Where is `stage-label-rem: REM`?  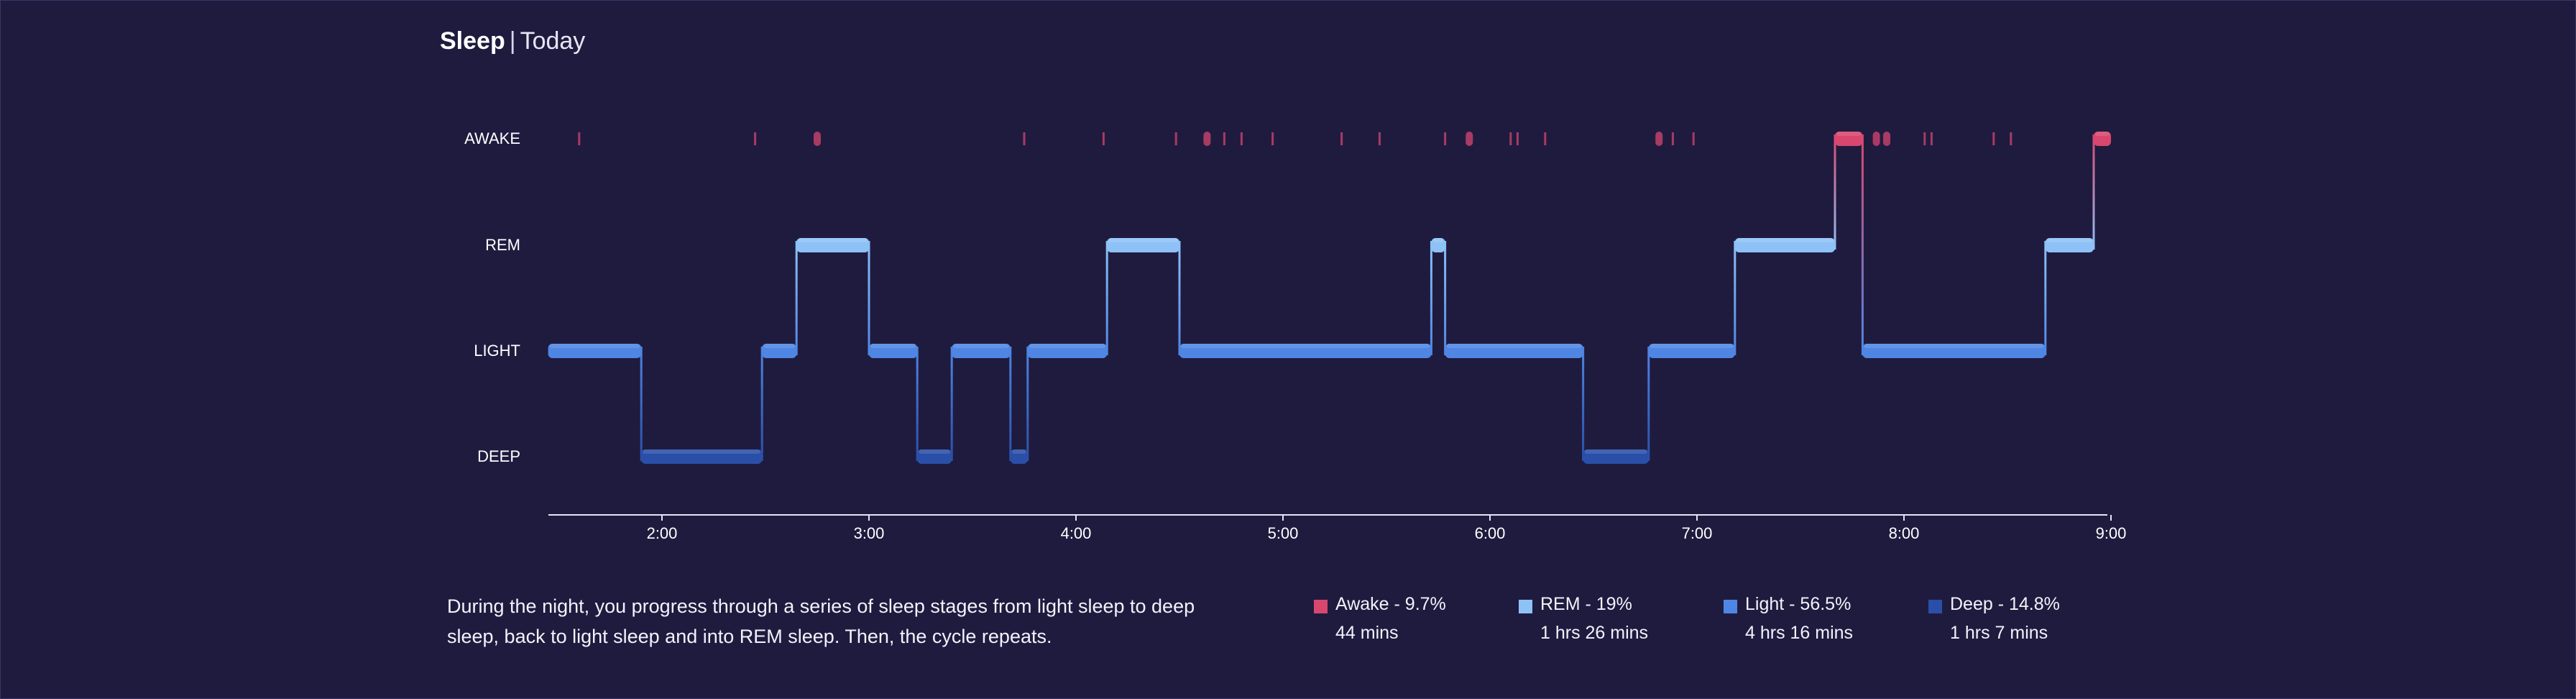
stage-label-rem: REM is located at coordinates (502, 245).